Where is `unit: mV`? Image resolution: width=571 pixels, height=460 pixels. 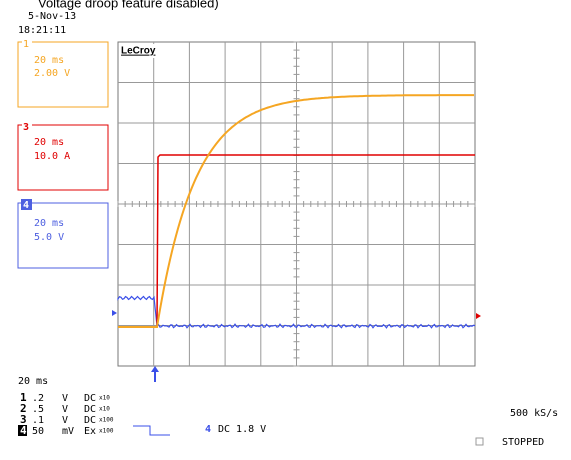
unit: mV is located at coordinates (68, 431).